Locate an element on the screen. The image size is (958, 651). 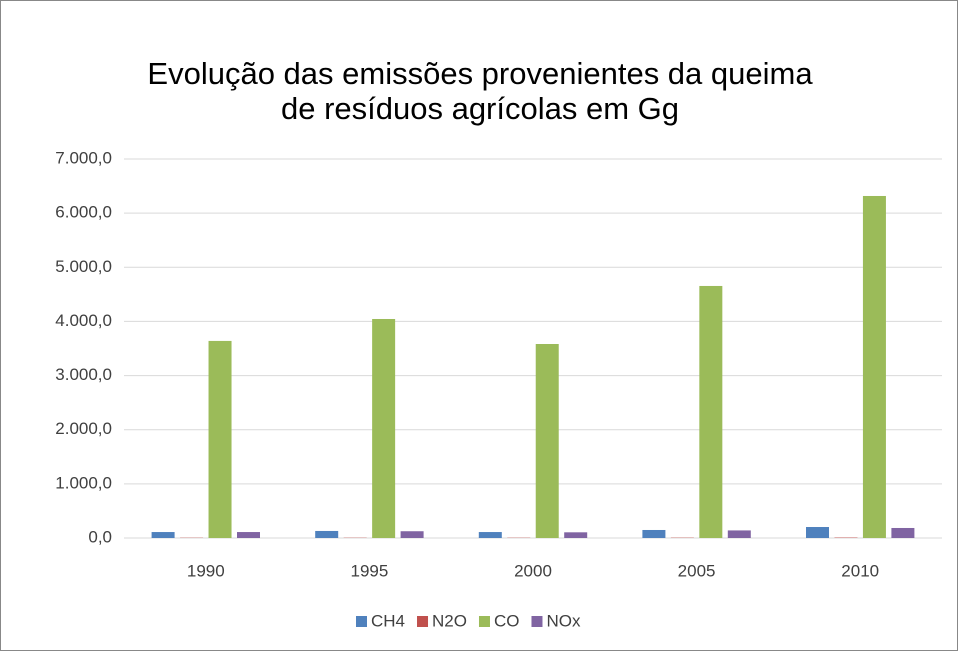
y-tick-label: 4.000,0 is located at coordinates (83, 320).